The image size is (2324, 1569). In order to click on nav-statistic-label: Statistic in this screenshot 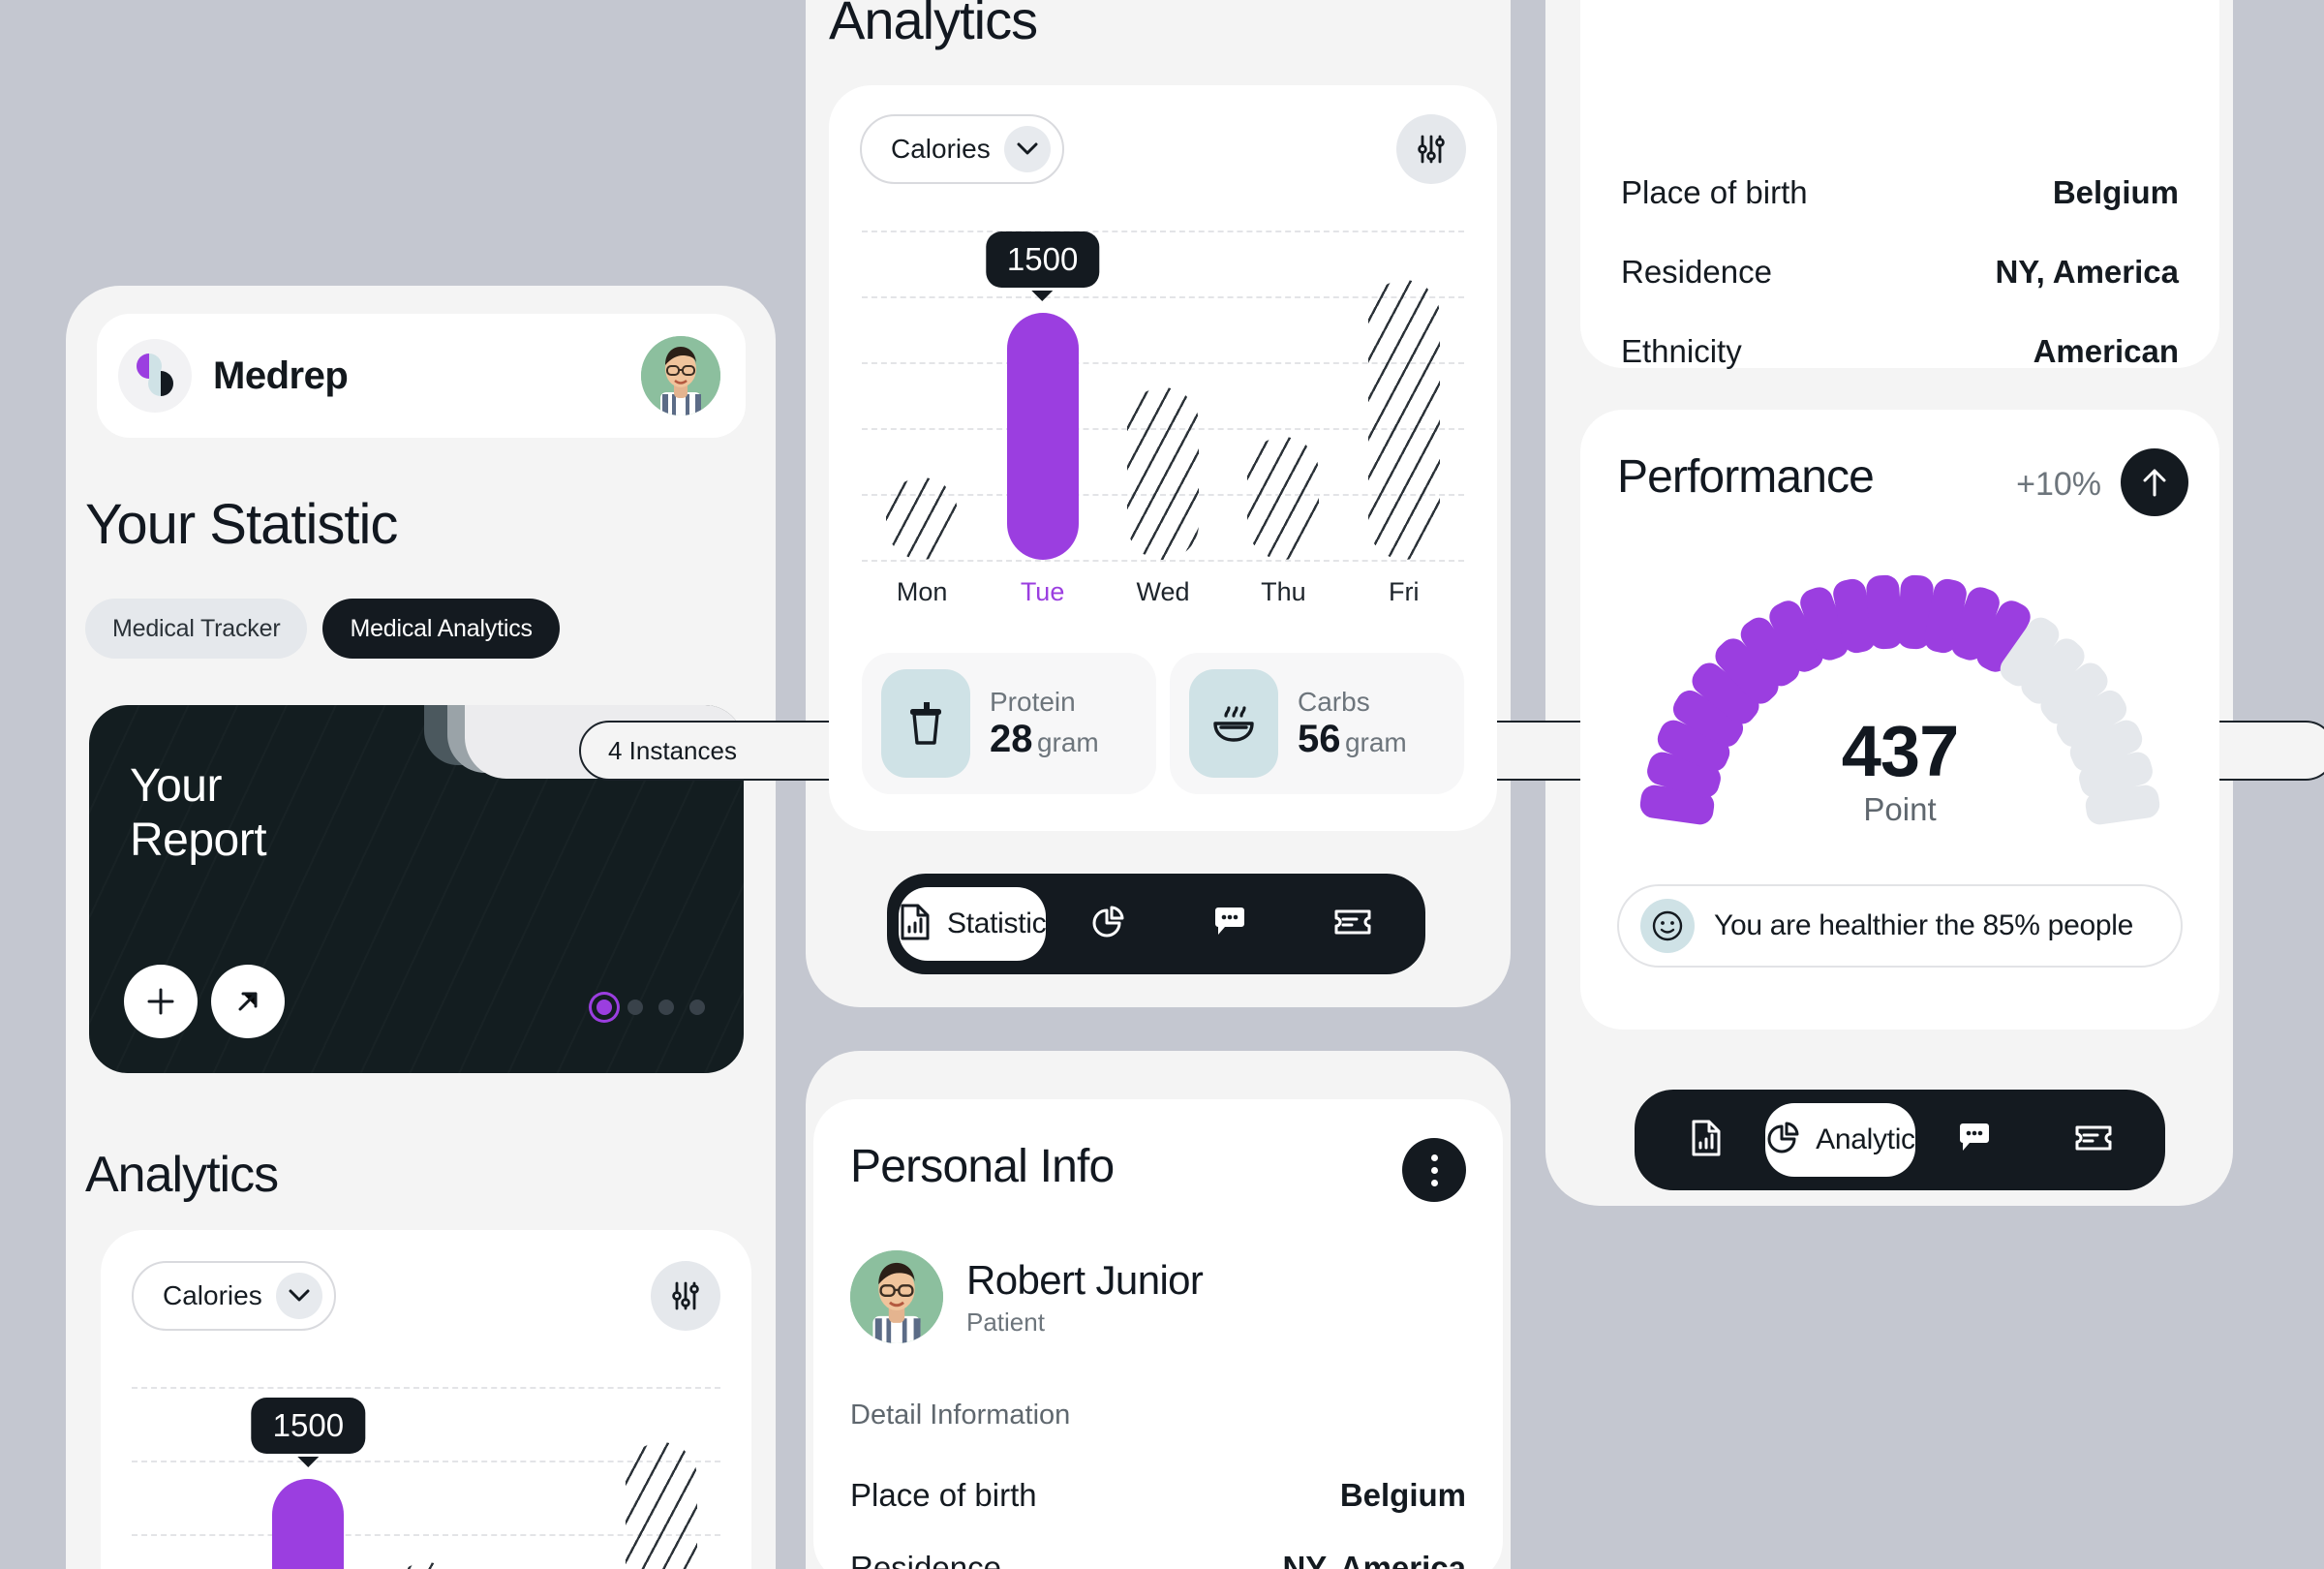, I will do `click(997, 923)`.